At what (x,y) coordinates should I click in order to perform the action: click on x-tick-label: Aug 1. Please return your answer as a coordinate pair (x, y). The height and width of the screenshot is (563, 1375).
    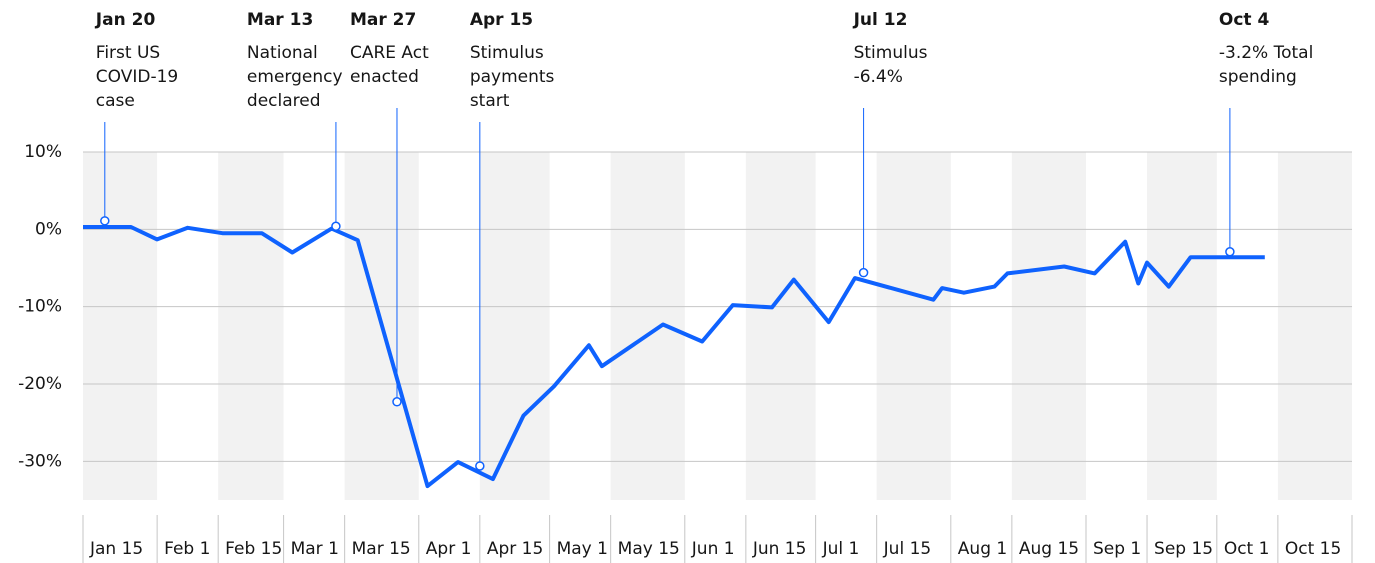
    Looking at the image, I should click on (982, 549).